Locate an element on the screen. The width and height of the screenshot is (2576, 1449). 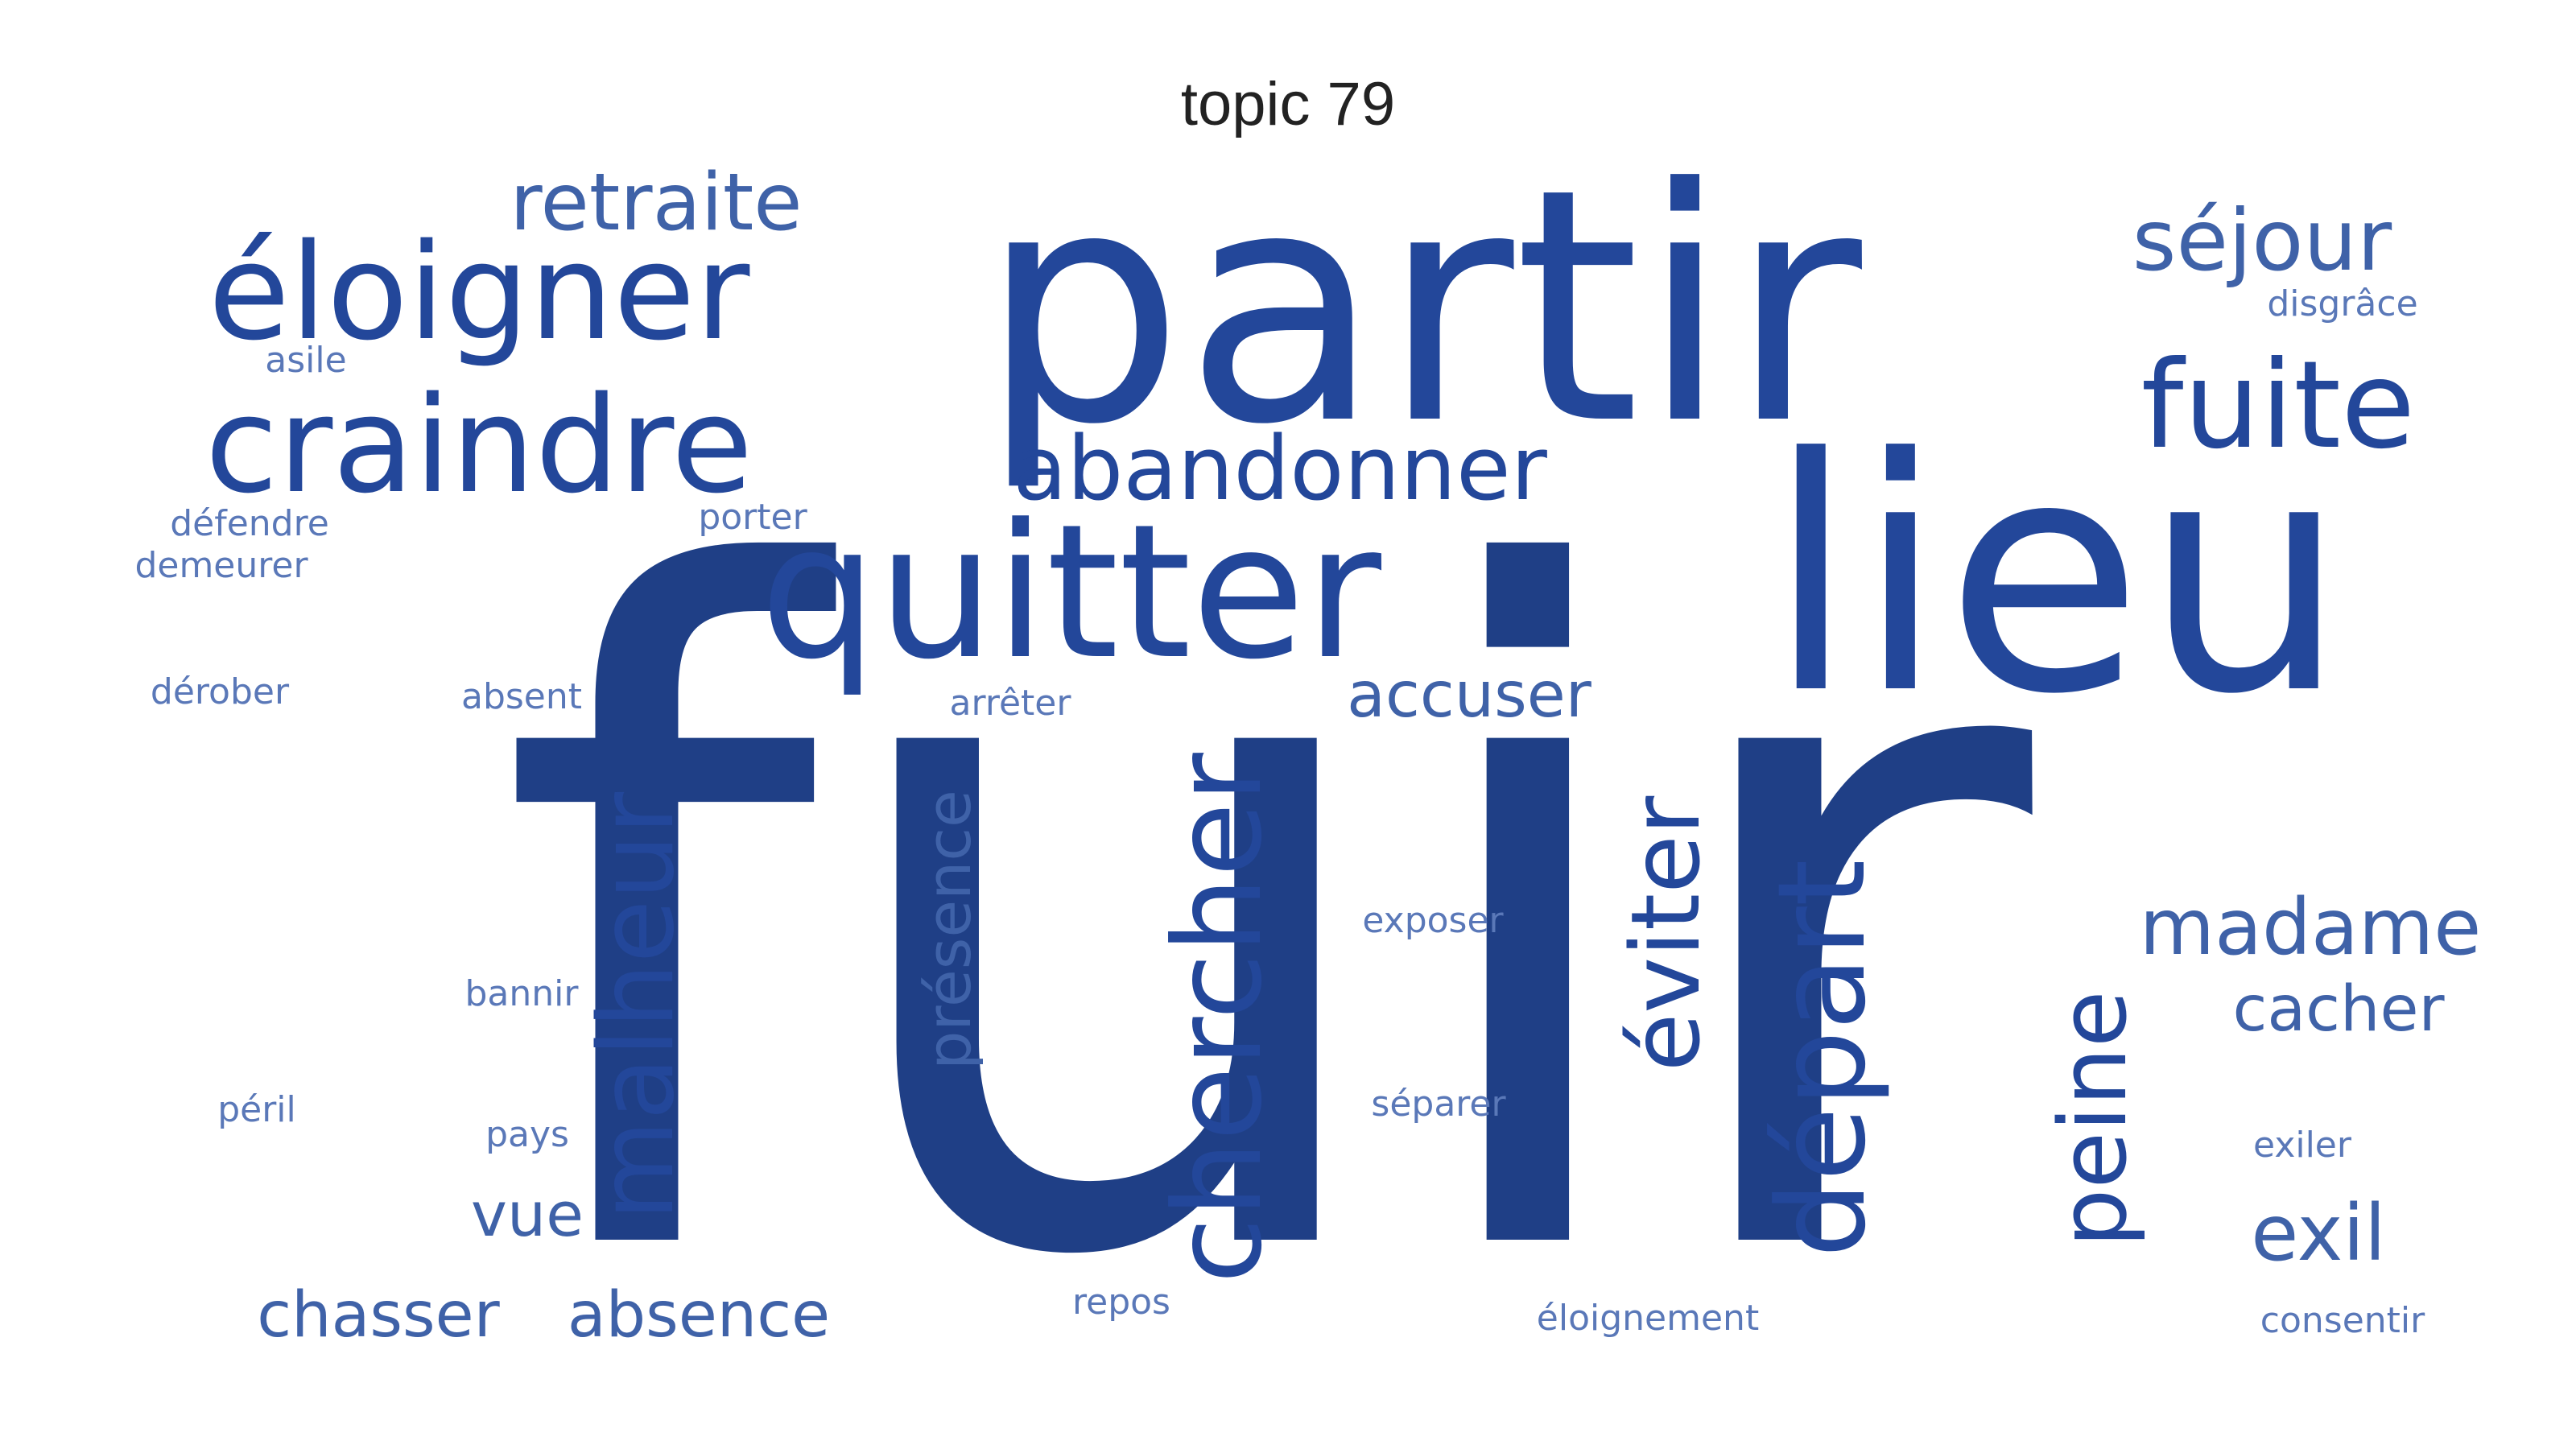
word-repos: repos is located at coordinates (1121, 1302).